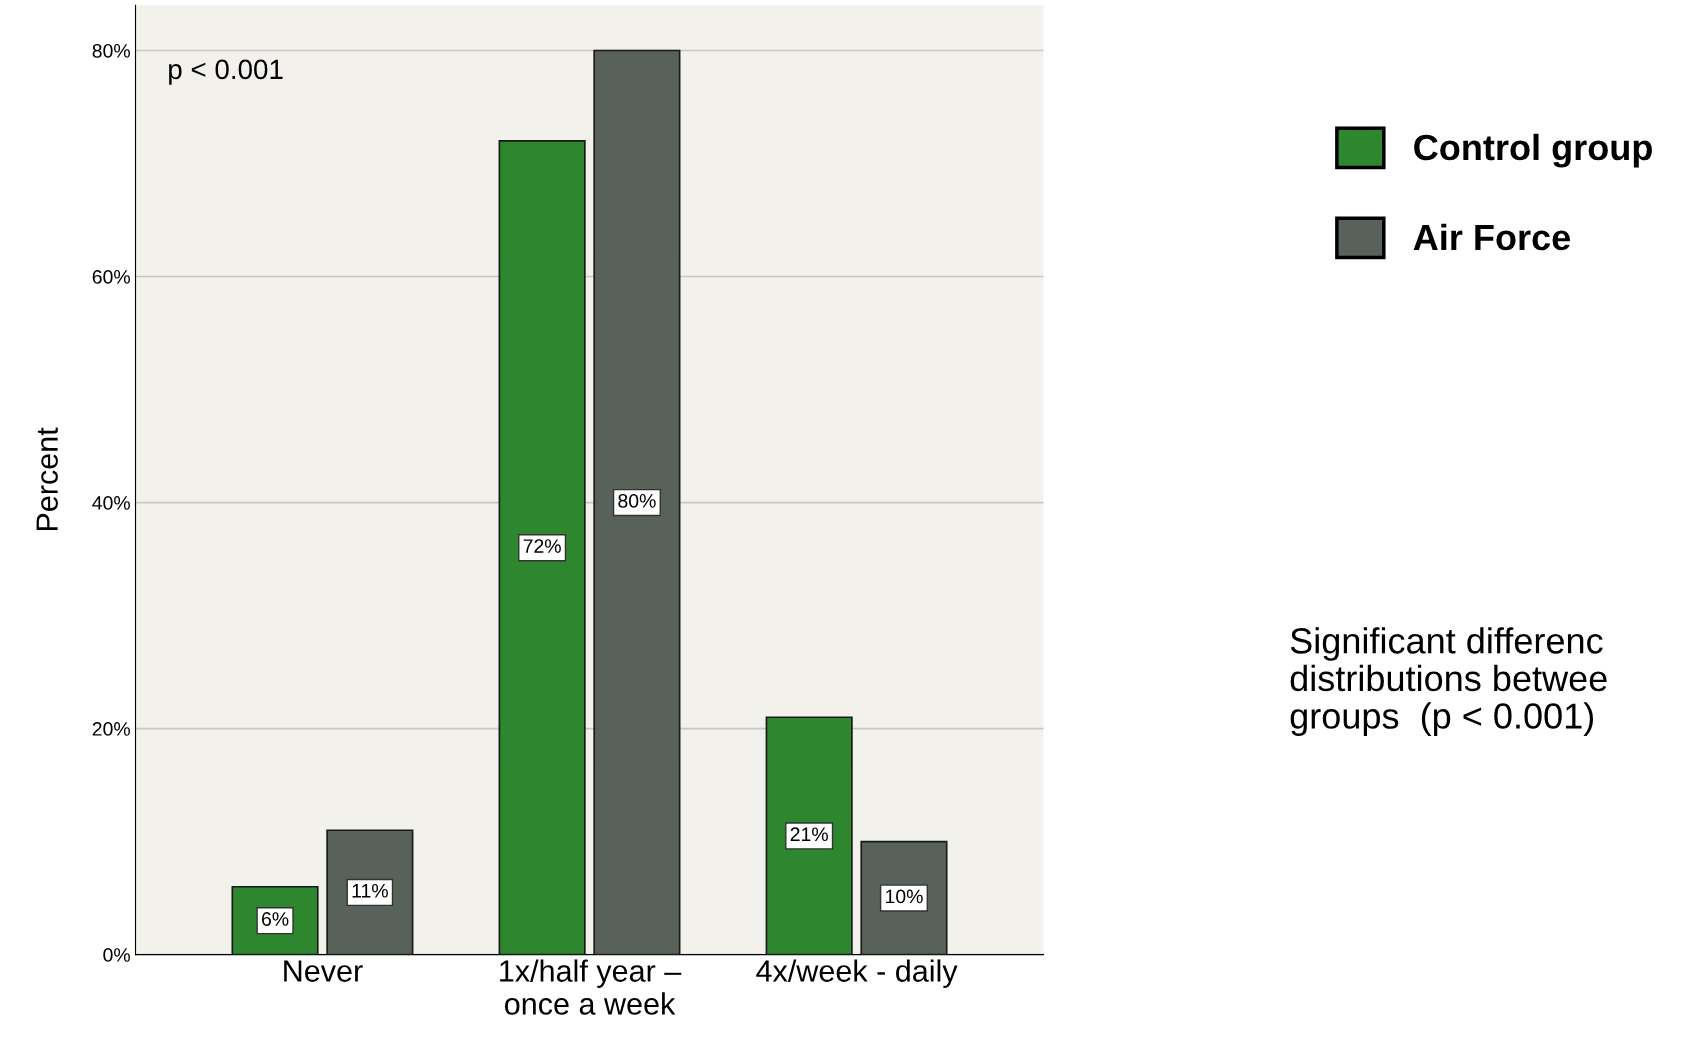  Describe the element at coordinates (47, 479) in the screenshot. I see `y-axis-title: Percent` at that location.